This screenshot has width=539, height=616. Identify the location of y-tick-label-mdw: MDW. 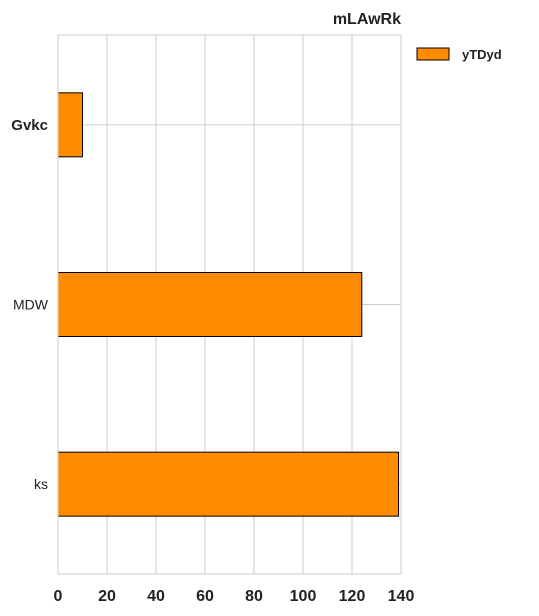
(31, 305).